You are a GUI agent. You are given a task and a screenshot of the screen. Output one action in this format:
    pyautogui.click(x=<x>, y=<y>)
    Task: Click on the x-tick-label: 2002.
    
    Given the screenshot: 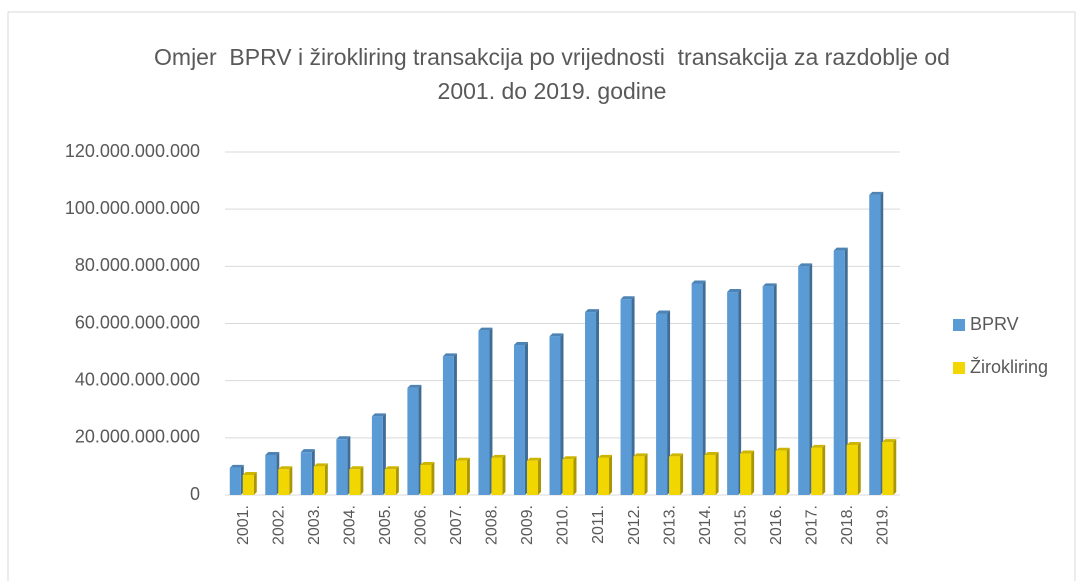 What is the action you would take?
    pyautogui.click(x=279, y=525)
    